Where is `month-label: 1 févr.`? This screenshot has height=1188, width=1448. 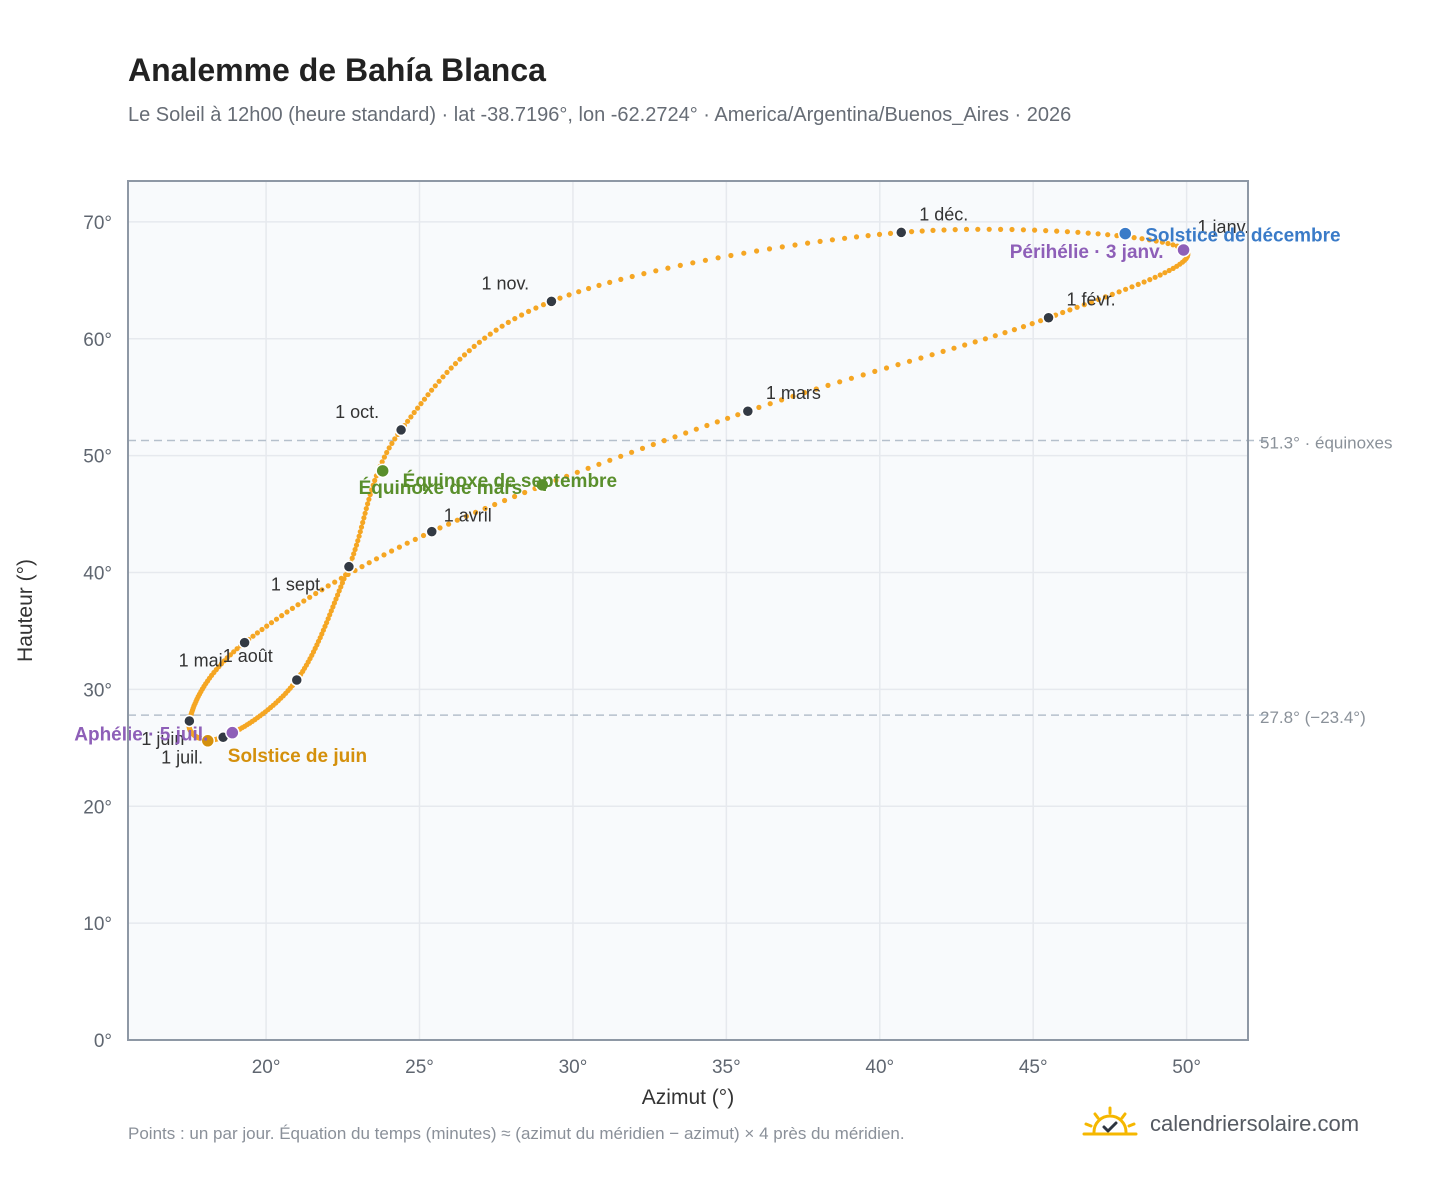 month-label: 1 févr. is located at coordinates (1091, 300).